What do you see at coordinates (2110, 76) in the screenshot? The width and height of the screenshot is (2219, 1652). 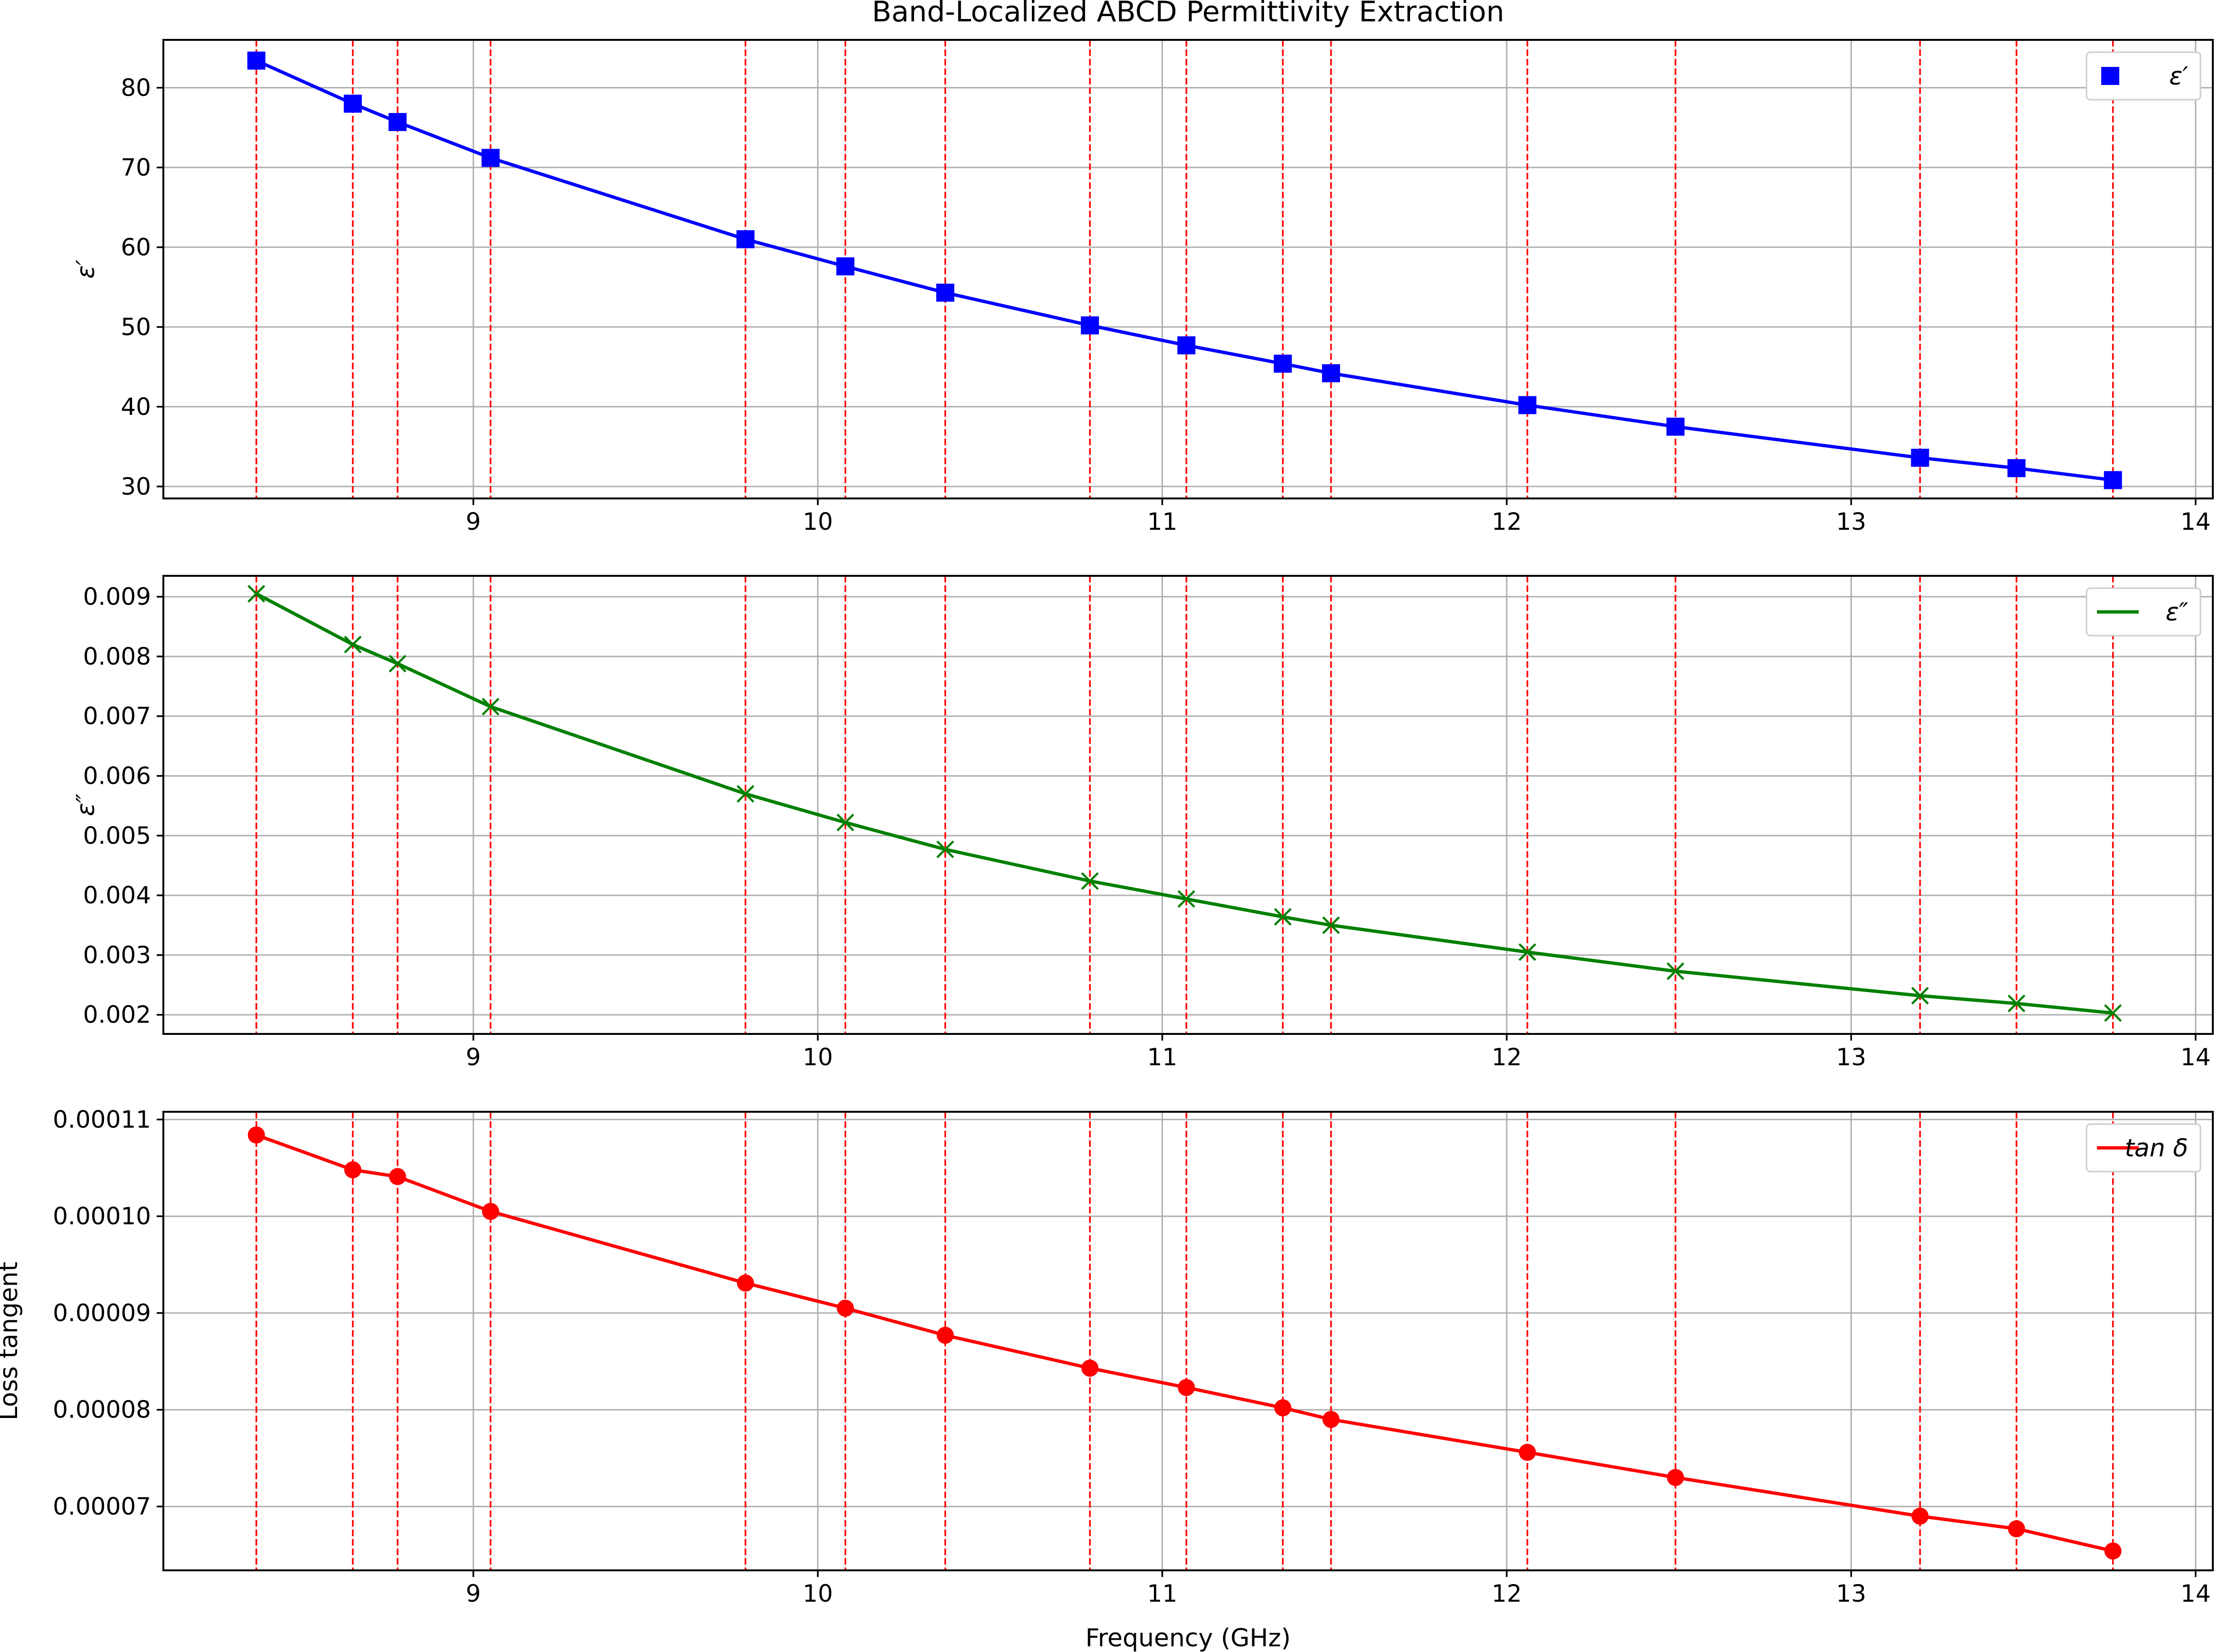 I see `legend-marker` at bounding box center [2110, 76].